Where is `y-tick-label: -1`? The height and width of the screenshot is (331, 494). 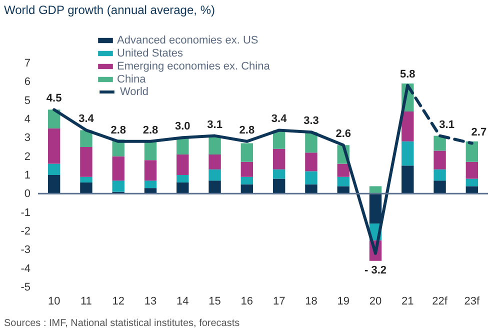 y-tick-label: -1 is located at coordinates (25, 212).